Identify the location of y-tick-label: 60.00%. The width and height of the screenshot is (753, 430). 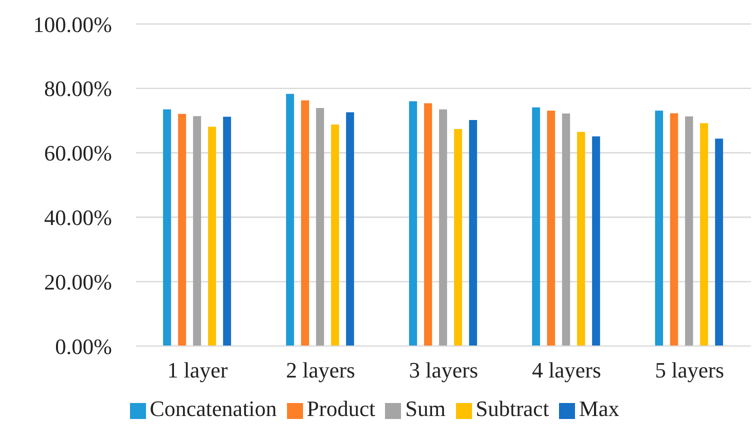
(78, 153).